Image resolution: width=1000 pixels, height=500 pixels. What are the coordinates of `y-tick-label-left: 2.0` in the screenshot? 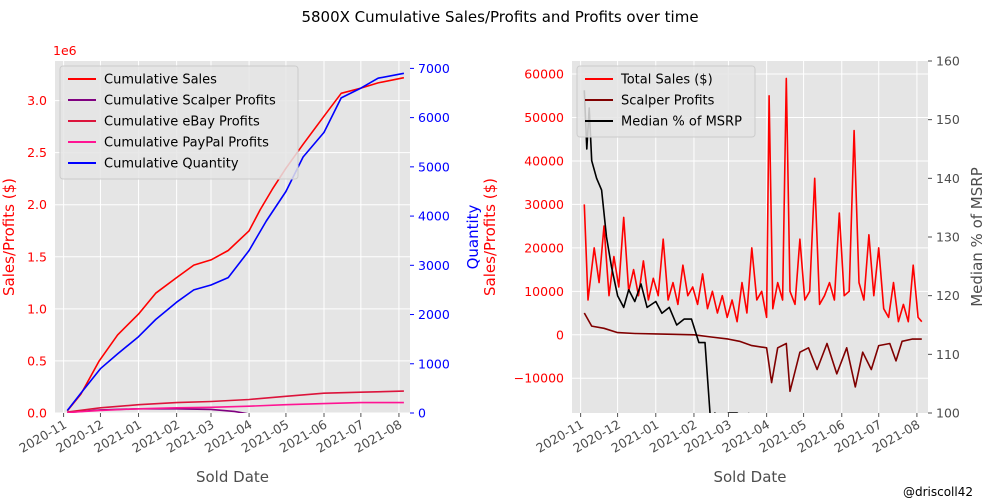 It's located at (37, 204).